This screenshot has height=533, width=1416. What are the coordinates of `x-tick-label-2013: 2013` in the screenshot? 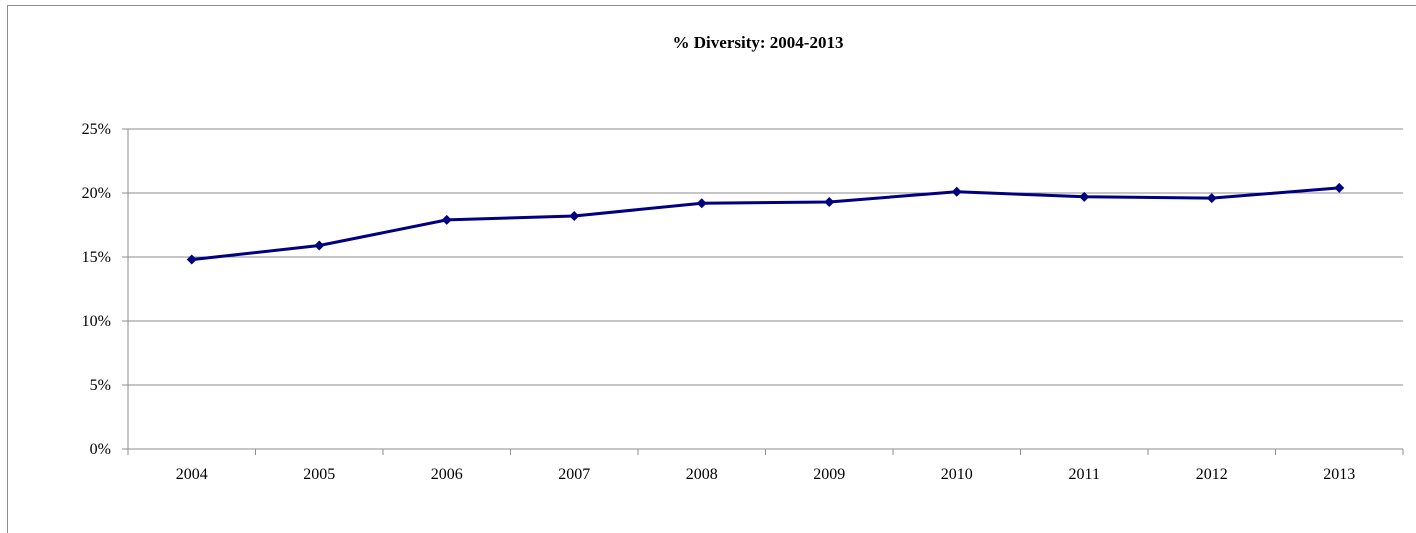 It's located at (1339, 474).